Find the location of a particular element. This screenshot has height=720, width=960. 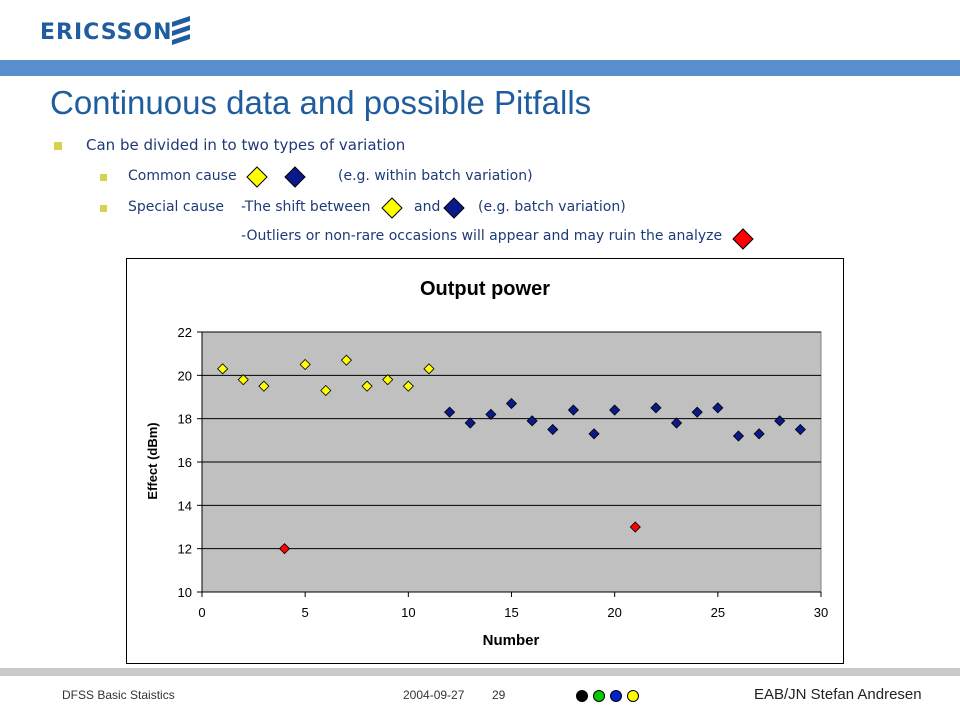

footer-course: DFSS Basic Staistics is located at coordinates (118, 695).